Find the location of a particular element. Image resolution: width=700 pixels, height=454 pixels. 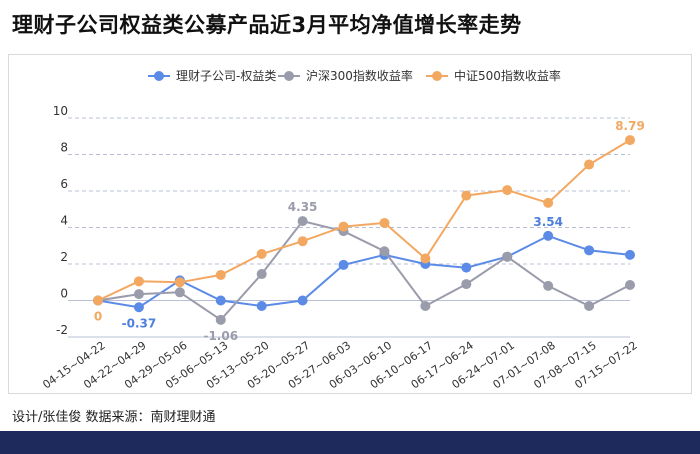

data-label: -0.37 is located at coordinates (139, 323).